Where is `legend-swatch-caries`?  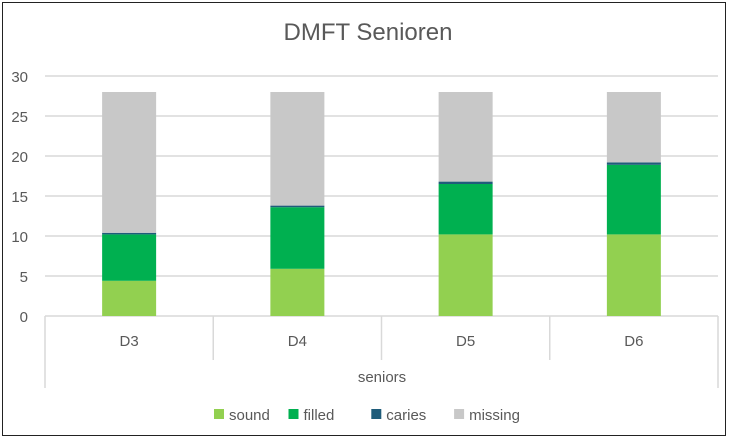
legend-swatch-caries is located at coordinates (376, 414).